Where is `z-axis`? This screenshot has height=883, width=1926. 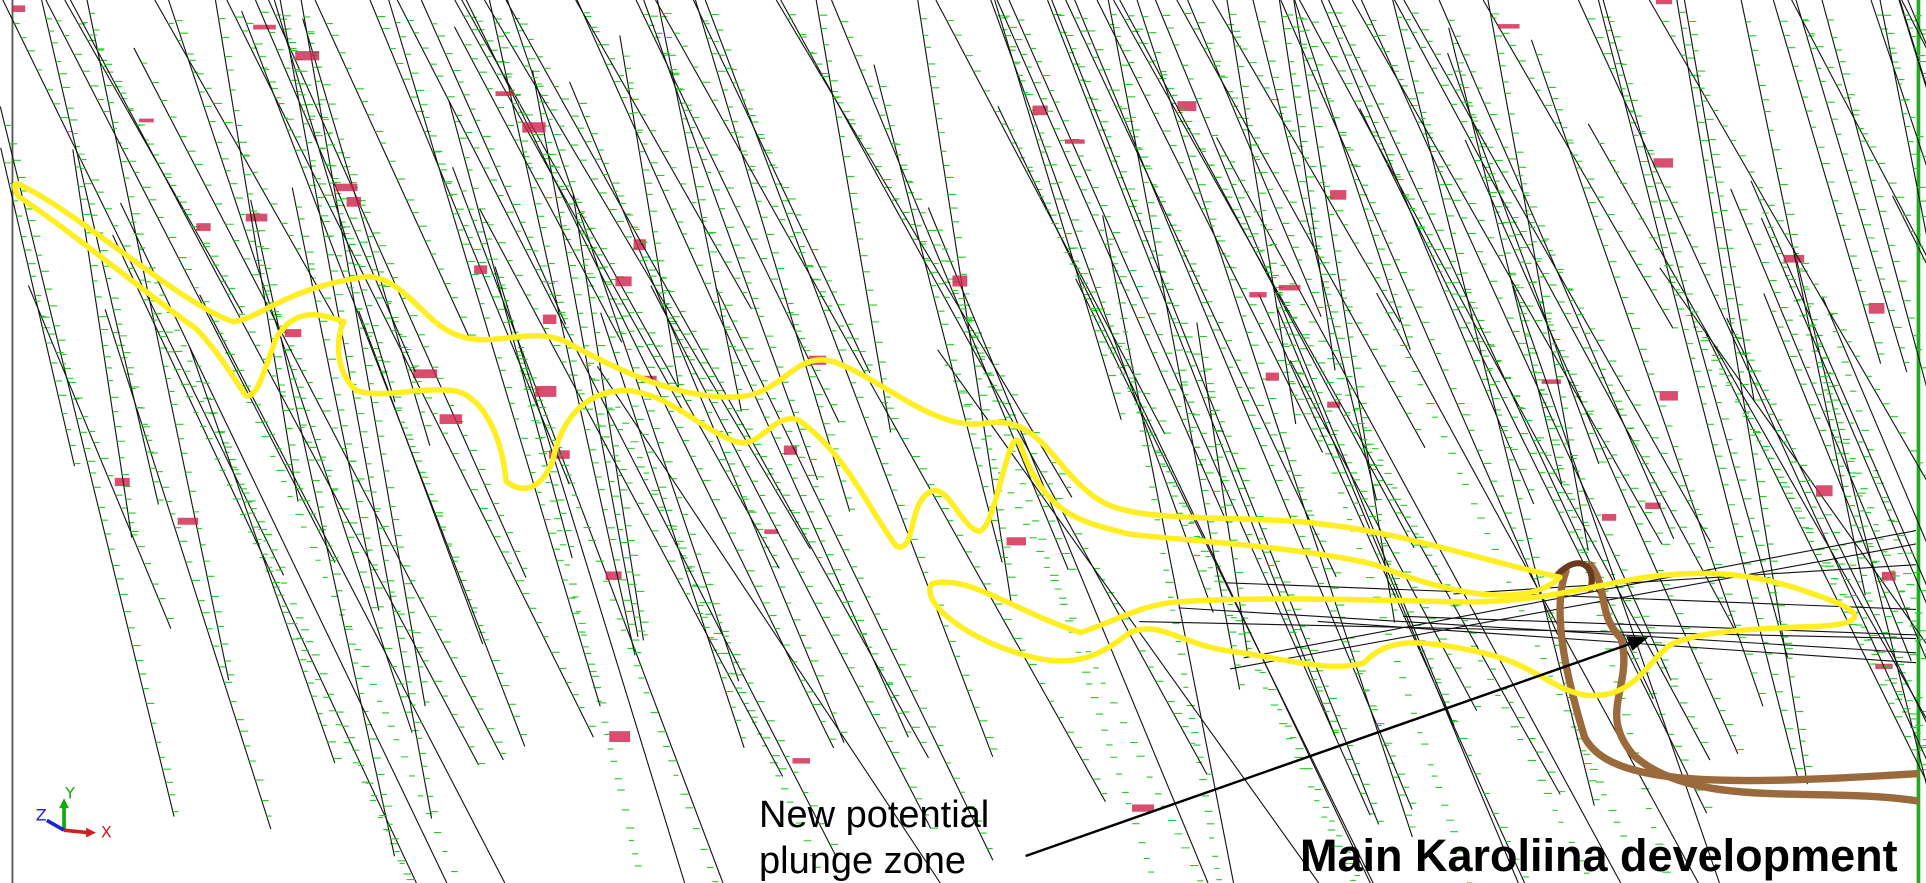
z-axis is located at coordinates (55, 825).